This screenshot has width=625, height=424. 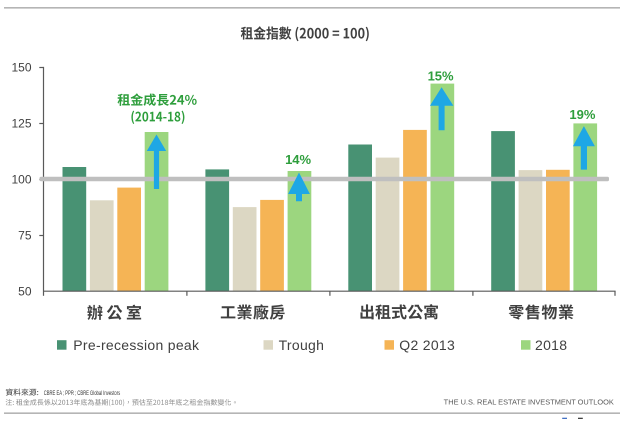 What do you see at coordinates (136, 345) in the screenshot?
I see `svg-text: Pre-recession peak` at bounding box center [136, 345].